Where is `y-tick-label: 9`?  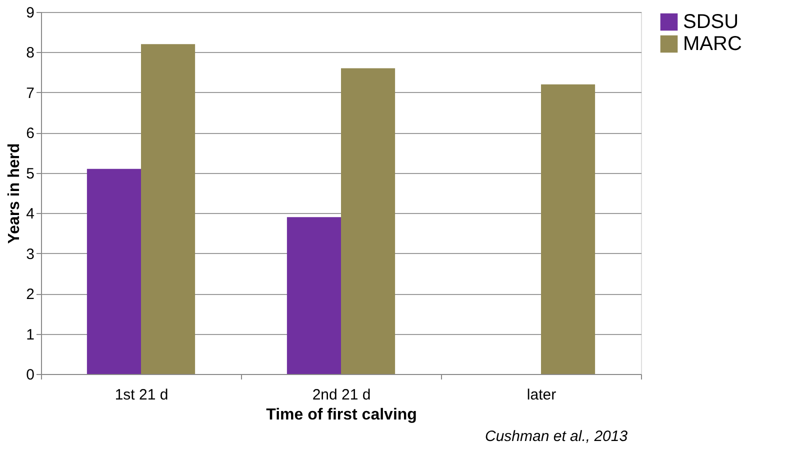
y-tick-label: 9 is located at coordinates (30, 13).